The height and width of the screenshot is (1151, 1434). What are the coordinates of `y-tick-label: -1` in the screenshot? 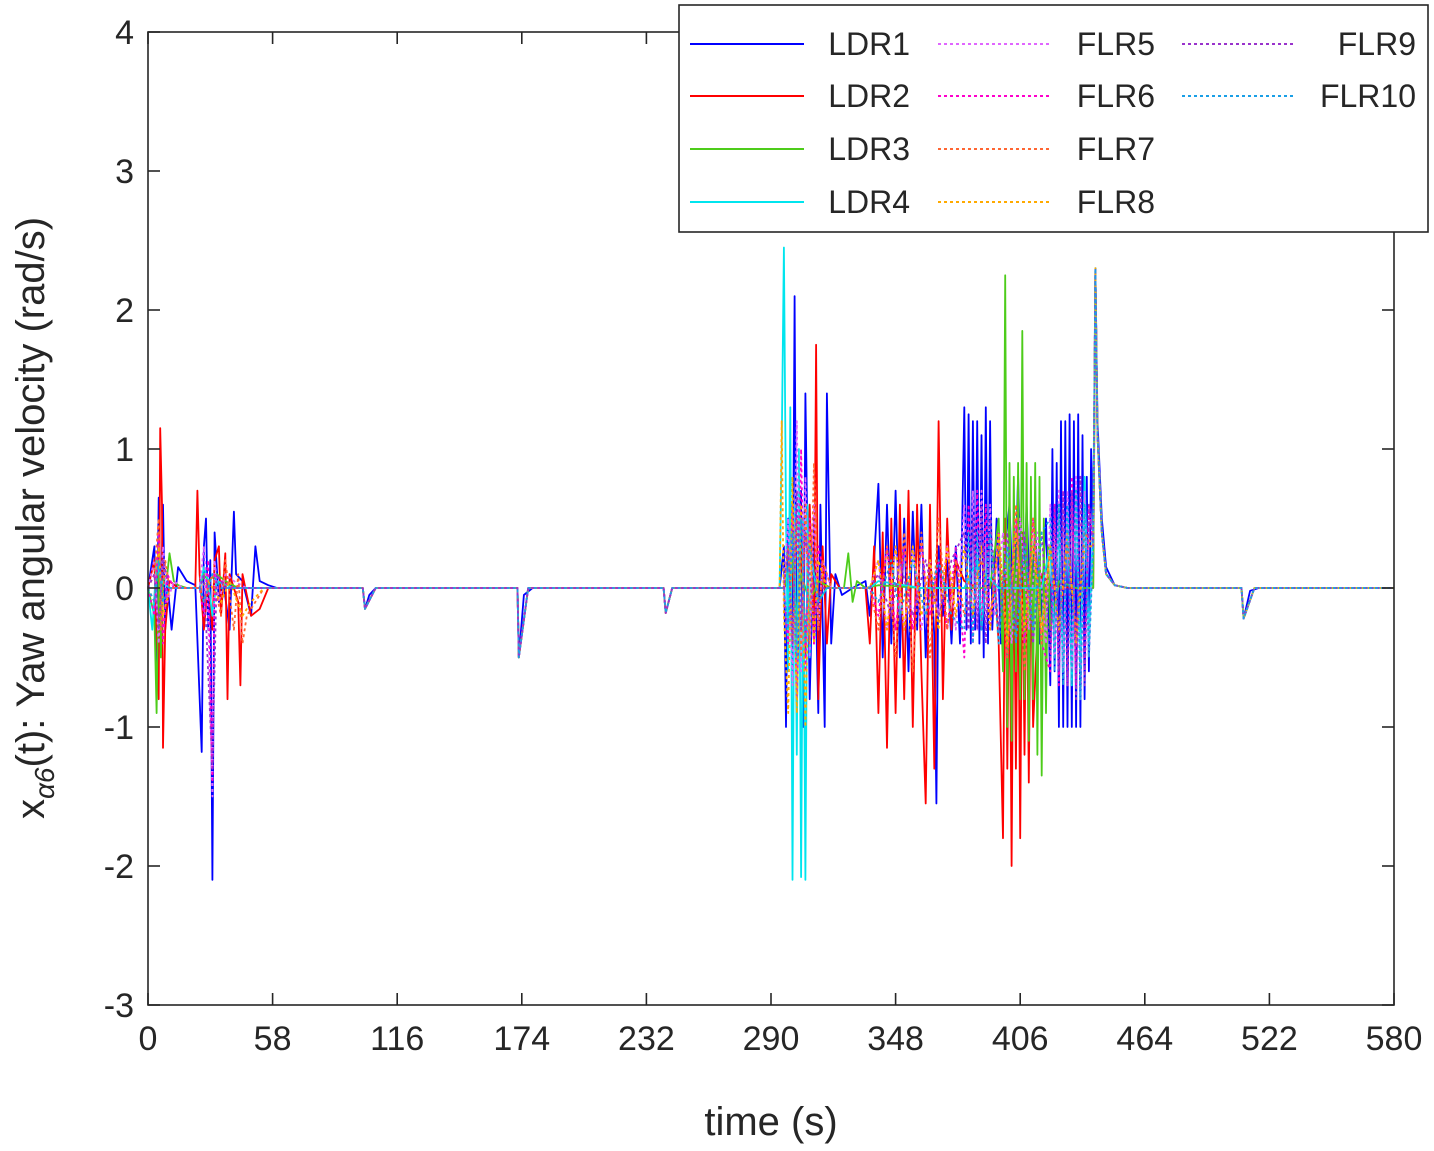 It's located at (119, 728).